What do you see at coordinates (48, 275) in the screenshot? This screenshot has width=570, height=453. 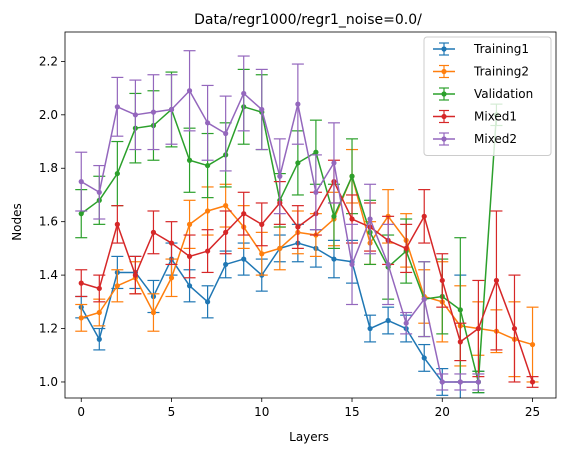 I see `y-tick-label: 1.4` at bounding box center [48, 275].